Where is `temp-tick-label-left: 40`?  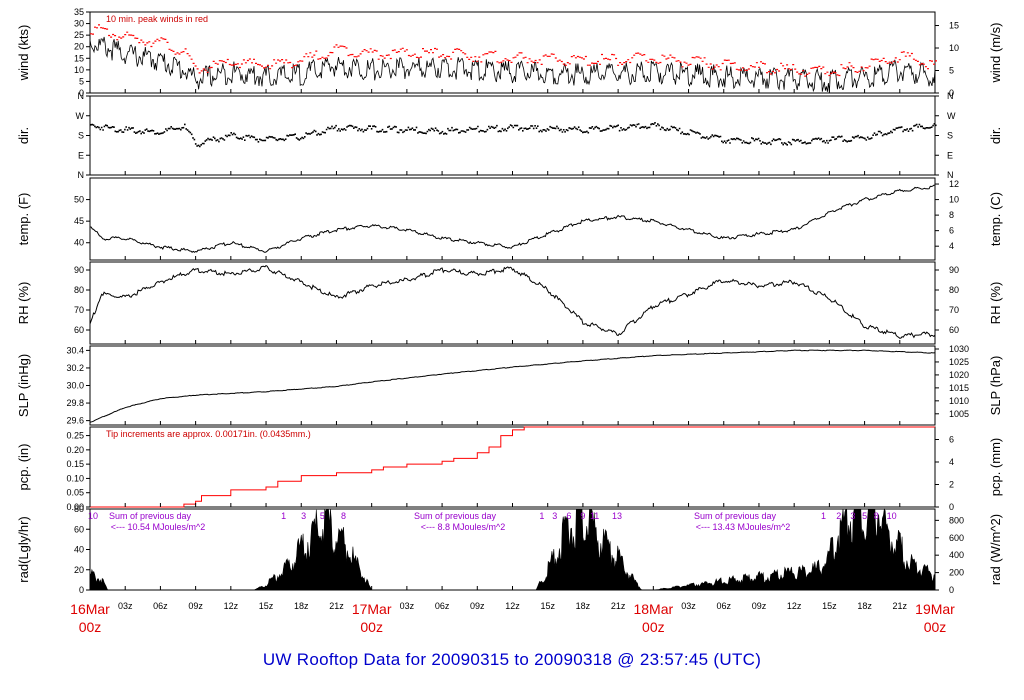
temp-tick-label-left: 40 is located at coordinates (79, 243).